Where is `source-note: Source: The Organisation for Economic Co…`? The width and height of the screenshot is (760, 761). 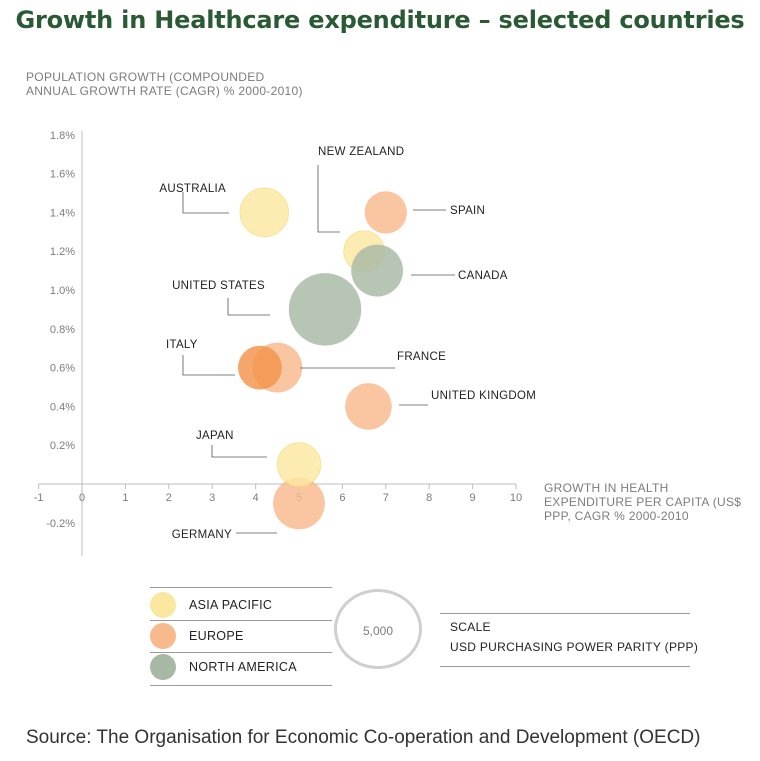 source-note: Source: The Organisation for Economic Co… is located at coordinates (363, 737).